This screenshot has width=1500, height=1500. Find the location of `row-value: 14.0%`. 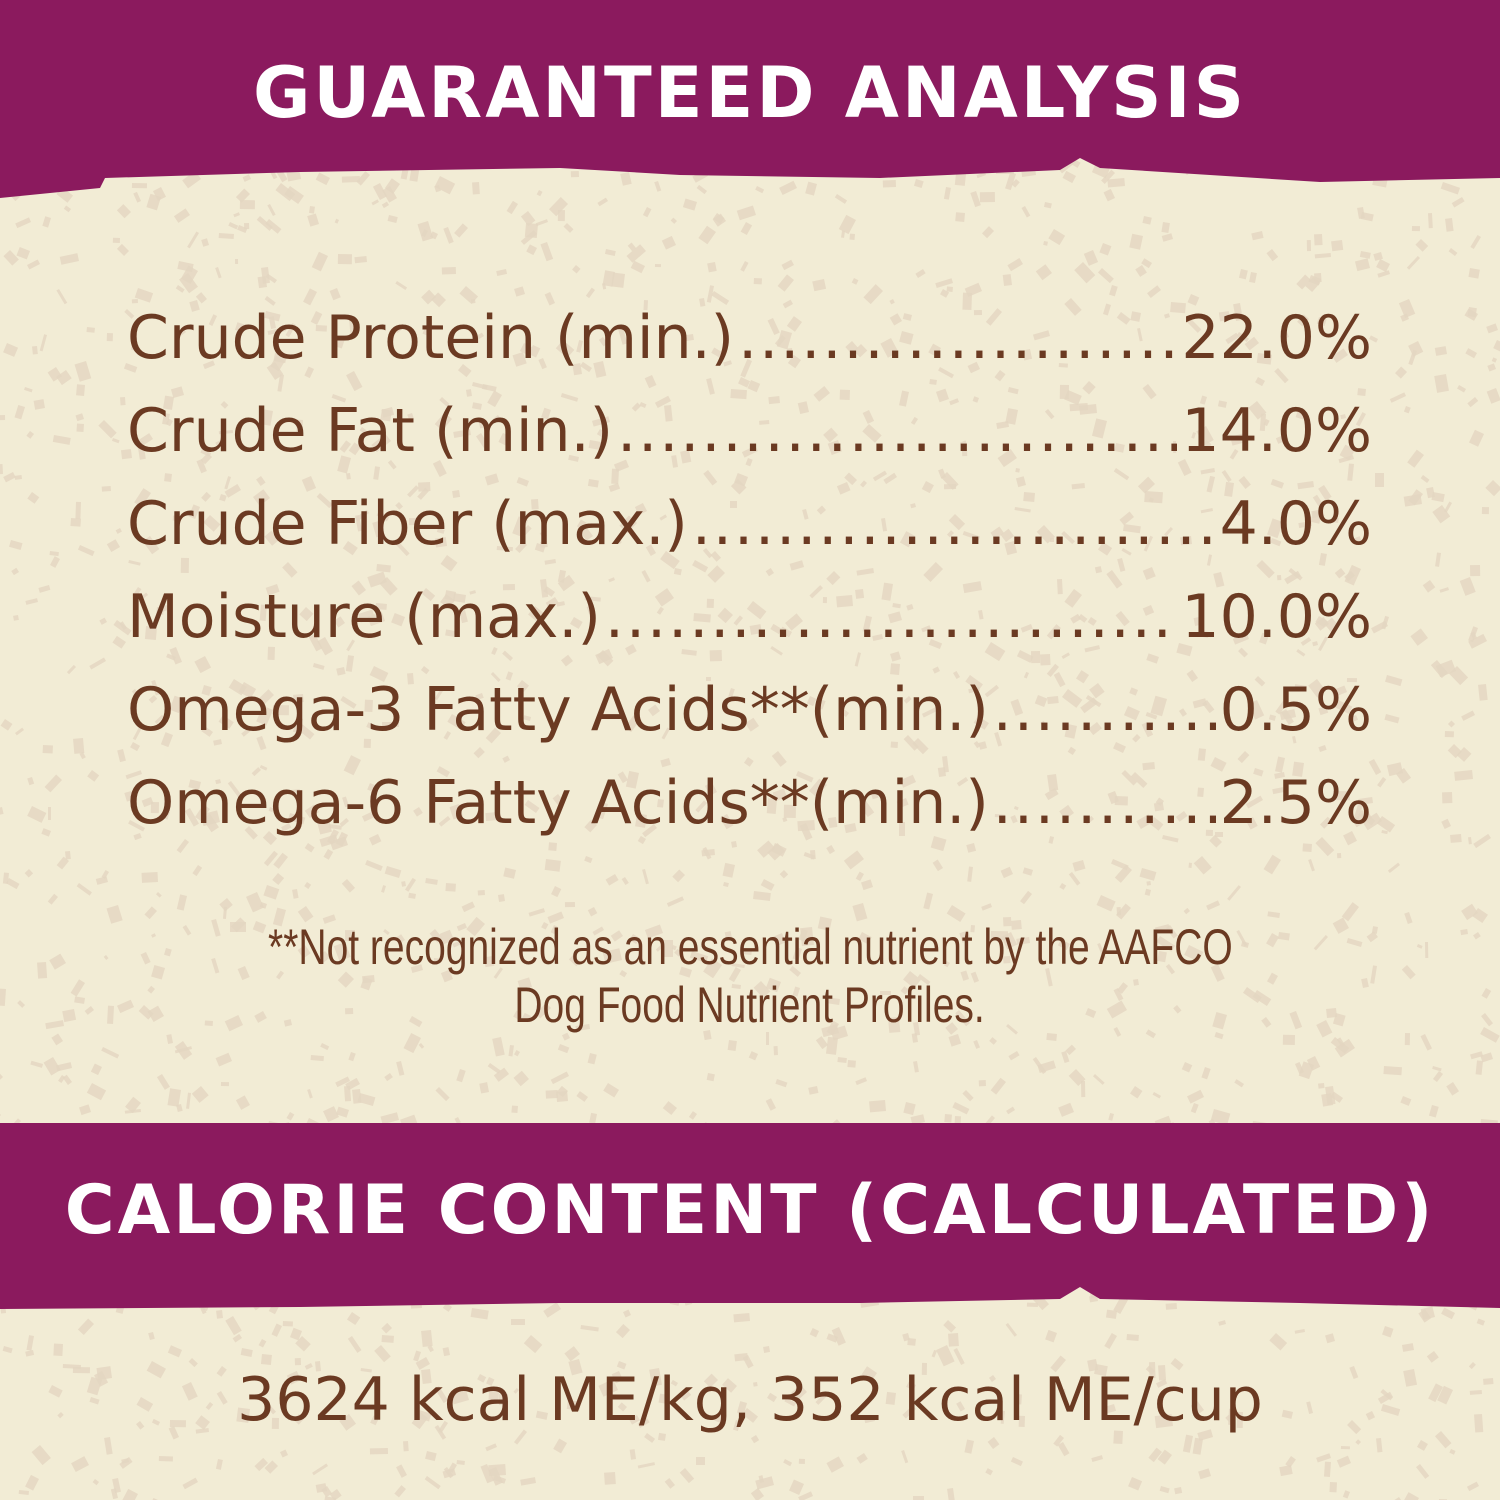

row-value: 14.0% is located at coordinates (1276, 431).